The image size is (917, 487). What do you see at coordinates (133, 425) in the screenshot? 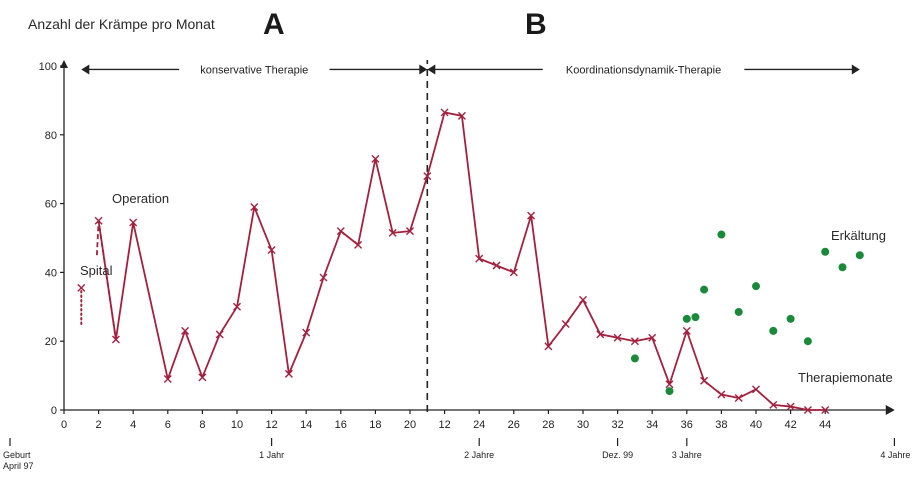
I see `x-tick-label: 4` at bounding box center [133, 425].